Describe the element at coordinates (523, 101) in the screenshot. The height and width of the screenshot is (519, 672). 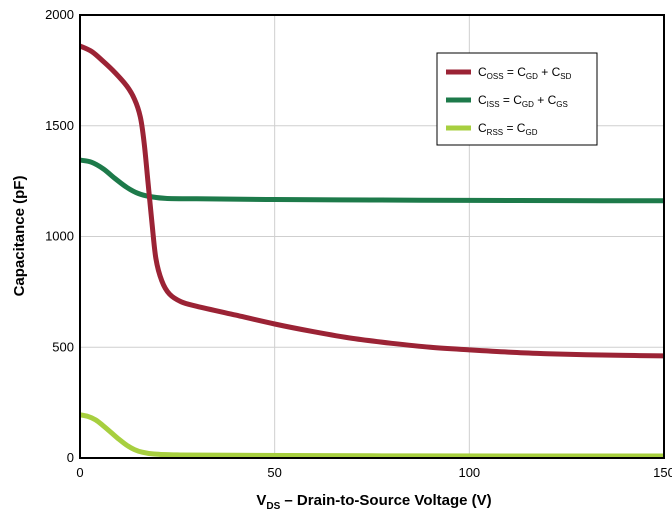
I see `legend-entry: CISS = CGD + CGS` at that location.